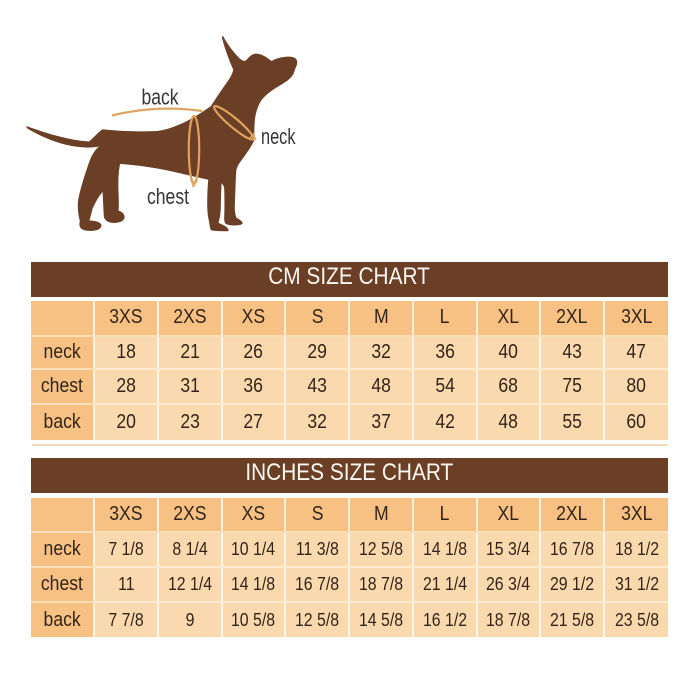 The height and width of the screenshot is (700, 700). I want to click on svg-text: neck, so click(278, 136).